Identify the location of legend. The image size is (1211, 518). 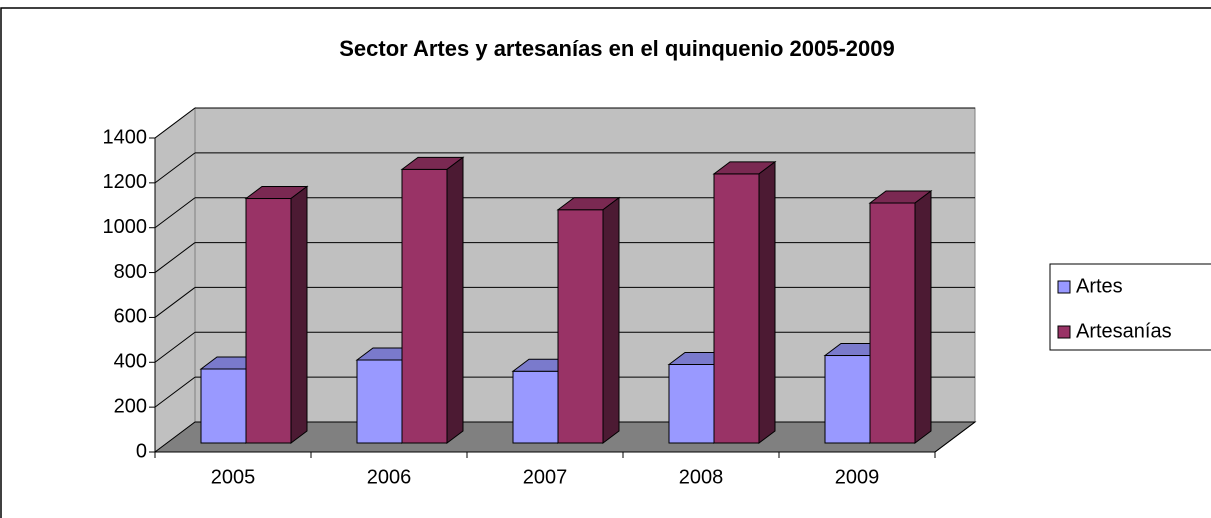
(1130, 307).